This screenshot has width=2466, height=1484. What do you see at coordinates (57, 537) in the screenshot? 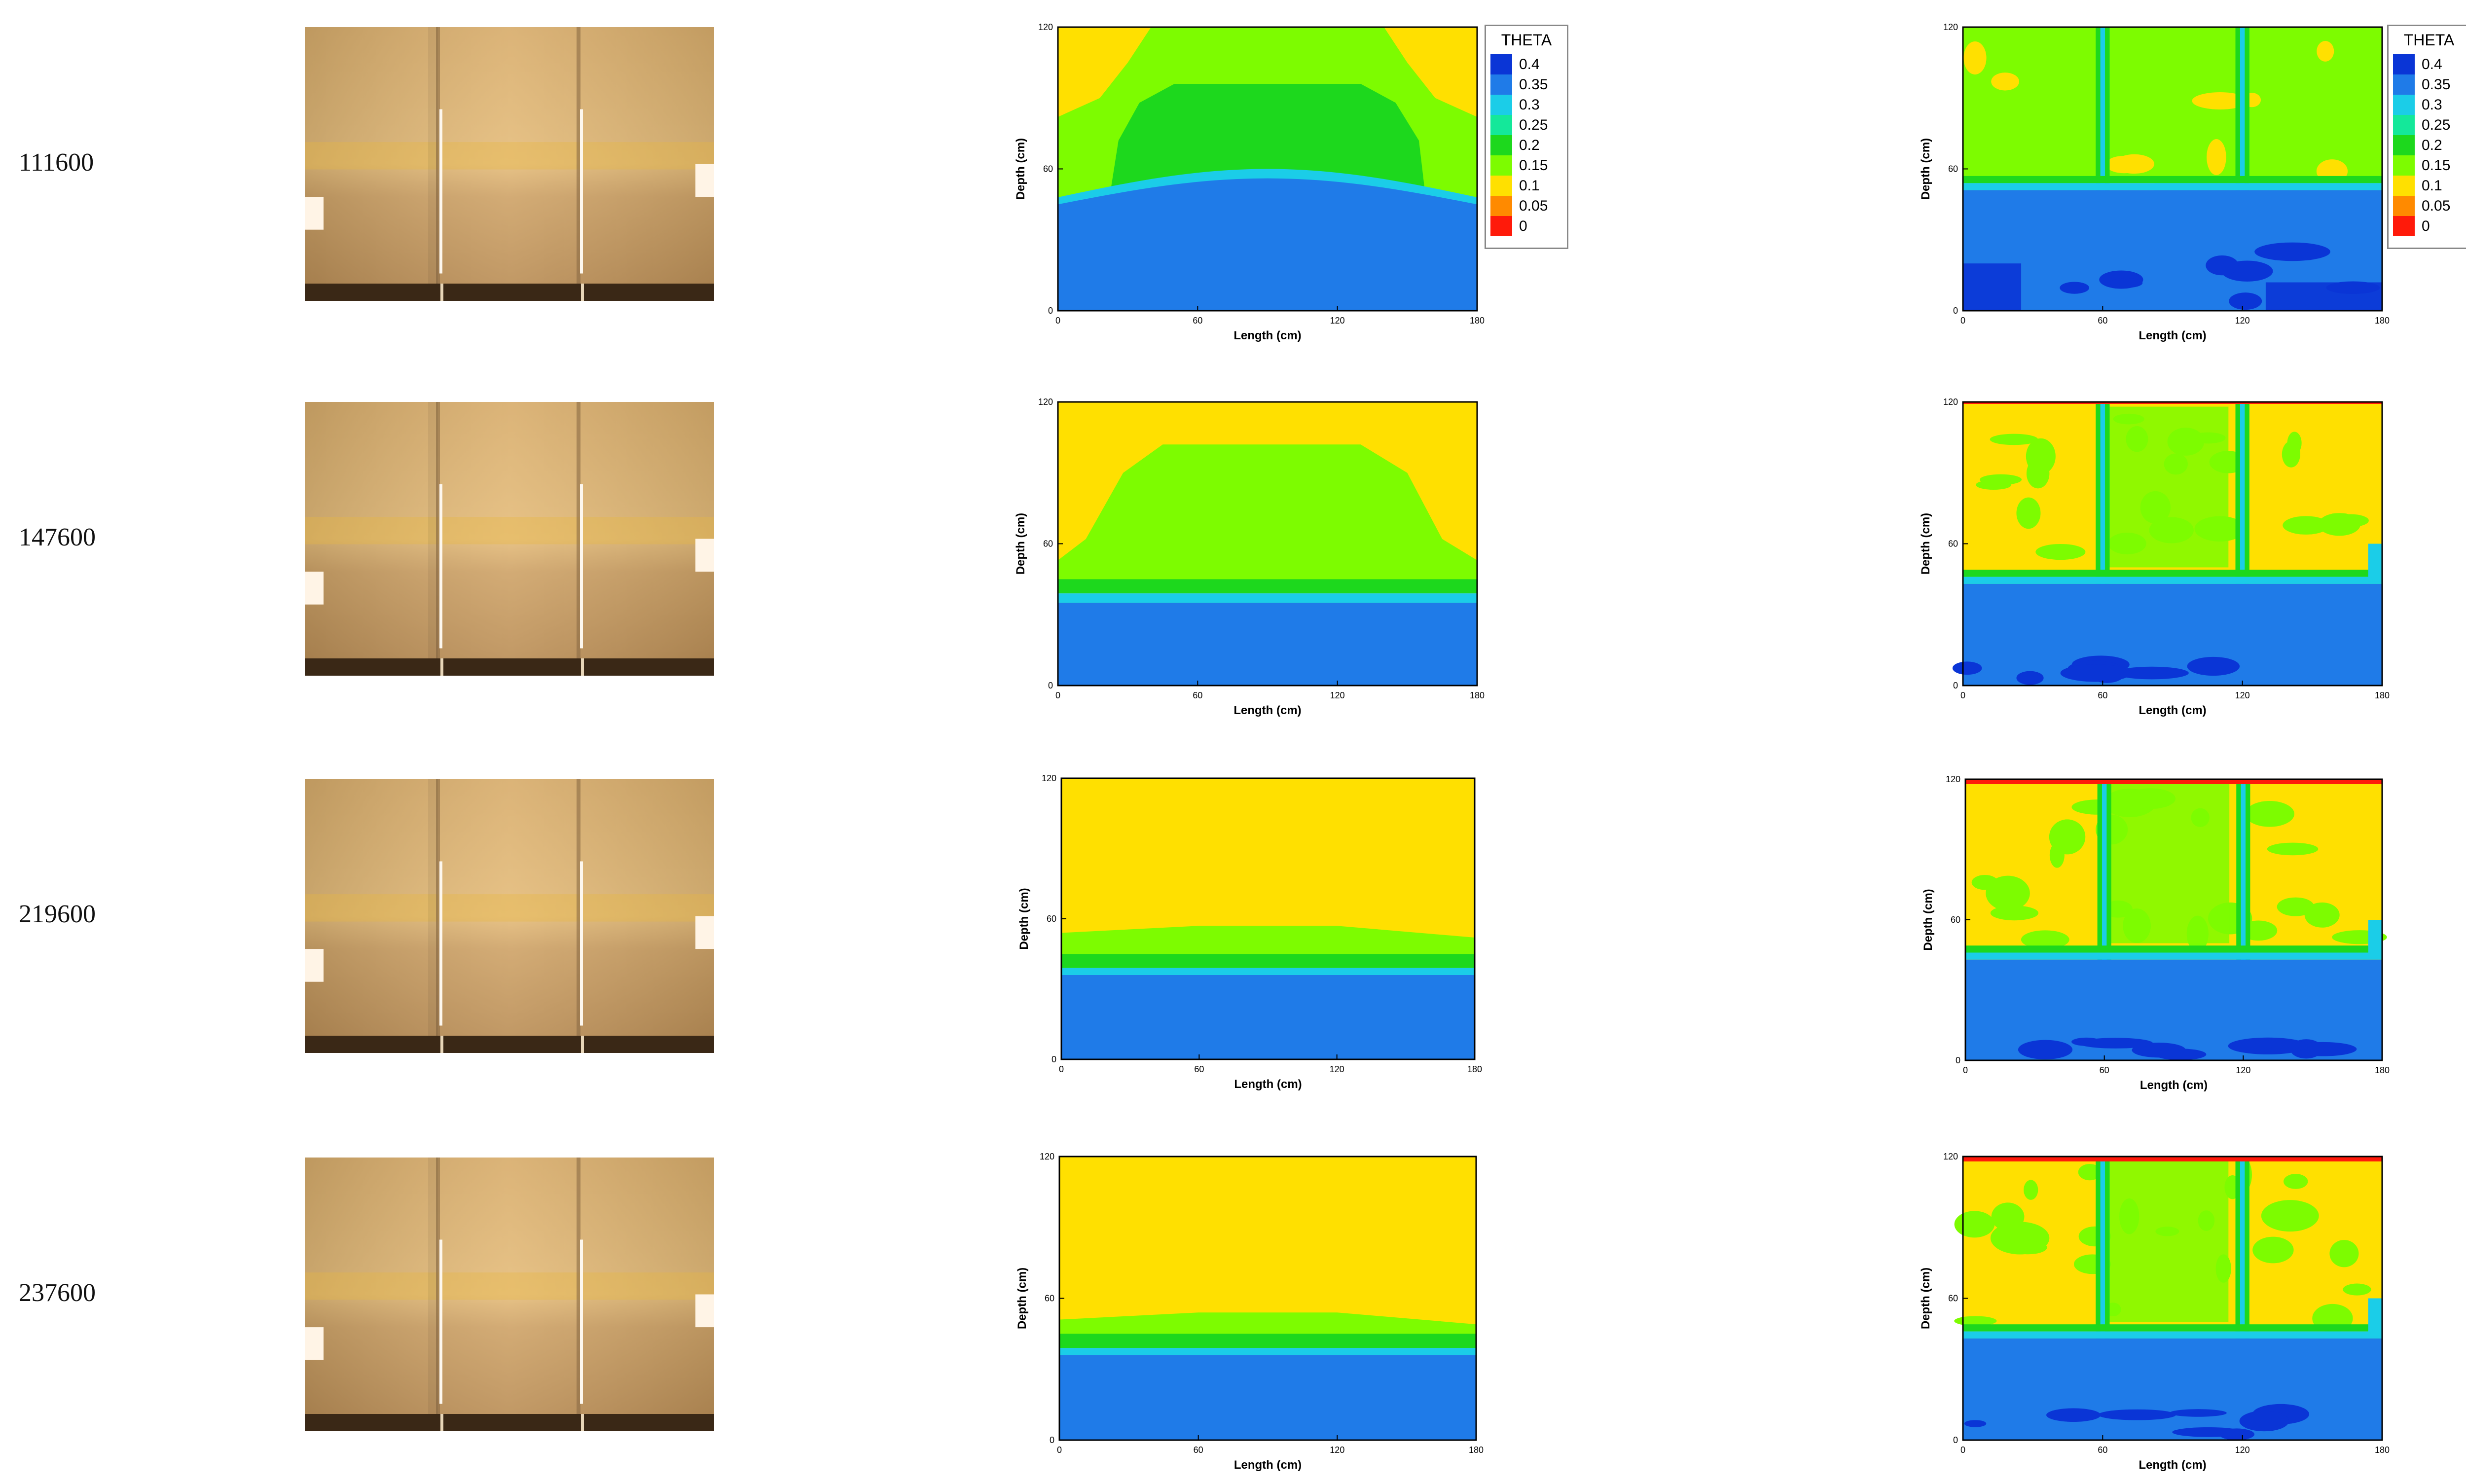
I see `row-label-2: 147600` at bounding box center [57, 537].